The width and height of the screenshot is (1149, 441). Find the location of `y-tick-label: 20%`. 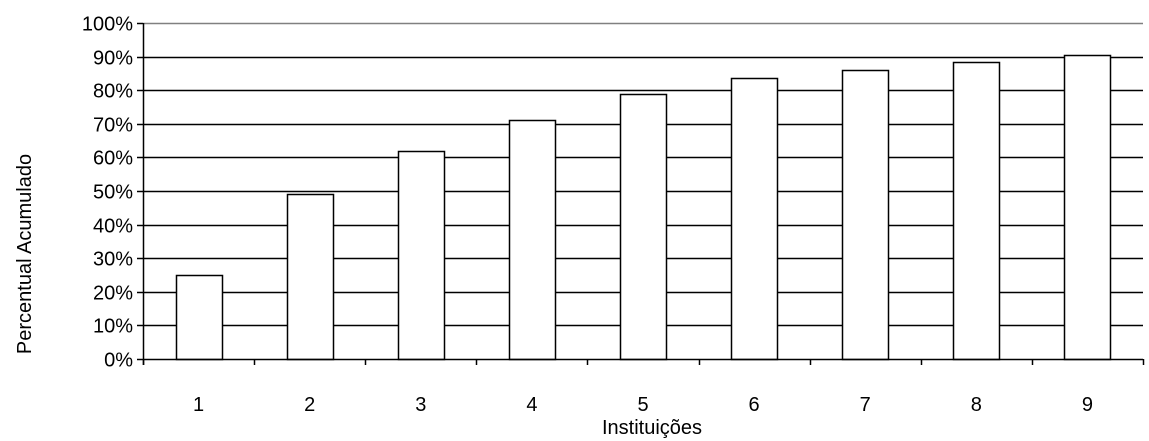

y-tick-label: 20% is located at coordinates (113, 294).